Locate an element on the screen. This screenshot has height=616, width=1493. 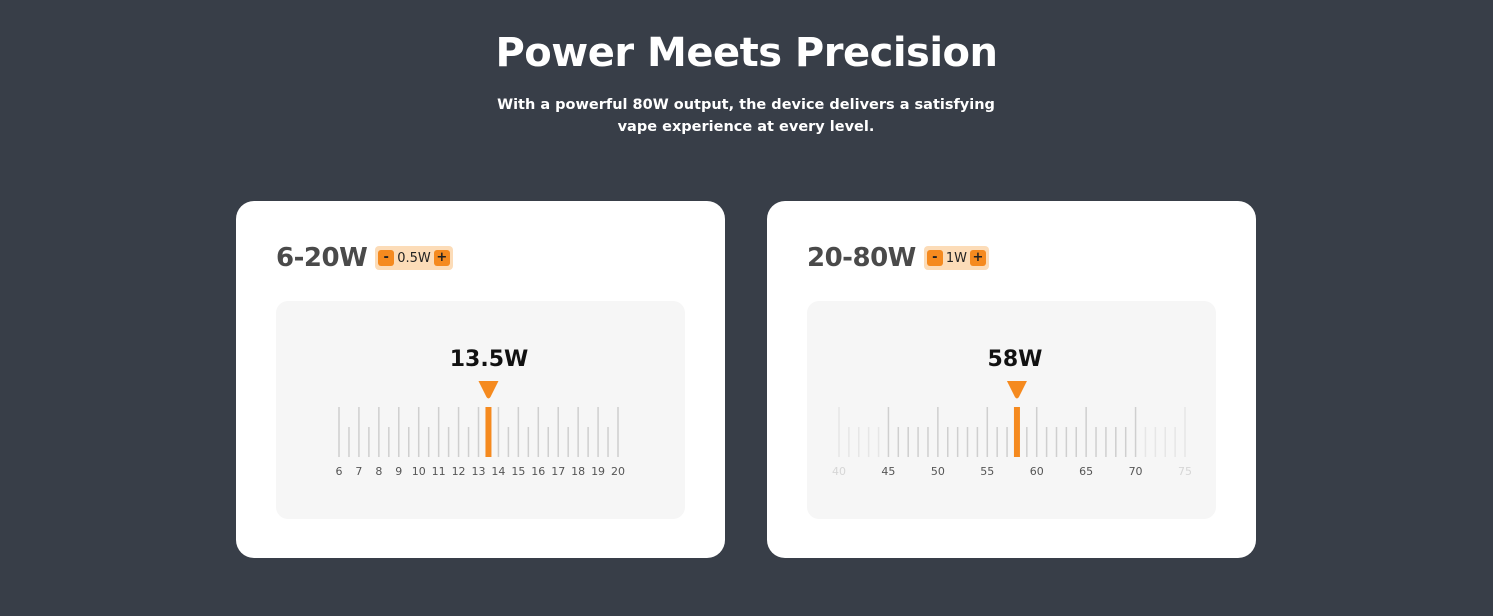
current-wattage: 13.5W is located at coordinates (489, 359).